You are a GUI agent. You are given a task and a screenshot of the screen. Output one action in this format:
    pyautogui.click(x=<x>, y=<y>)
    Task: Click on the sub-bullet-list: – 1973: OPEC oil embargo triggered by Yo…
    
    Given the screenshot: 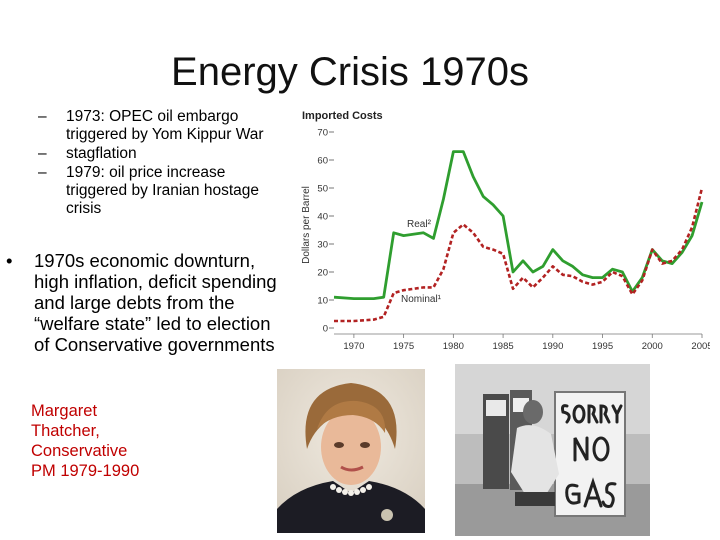 What is the action you would take?
    pyautogui.click(x=158, y=163)
    